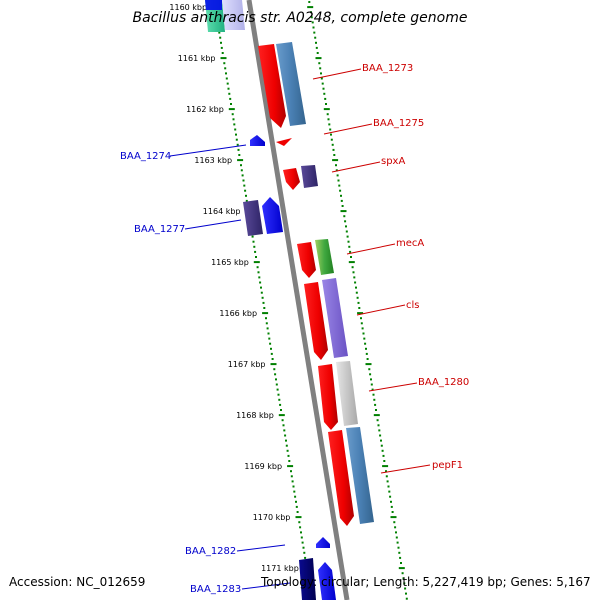  Describe the element at coordinates (324, 257) in the screenshot. I see `gene-feature-meca-green` at that location.